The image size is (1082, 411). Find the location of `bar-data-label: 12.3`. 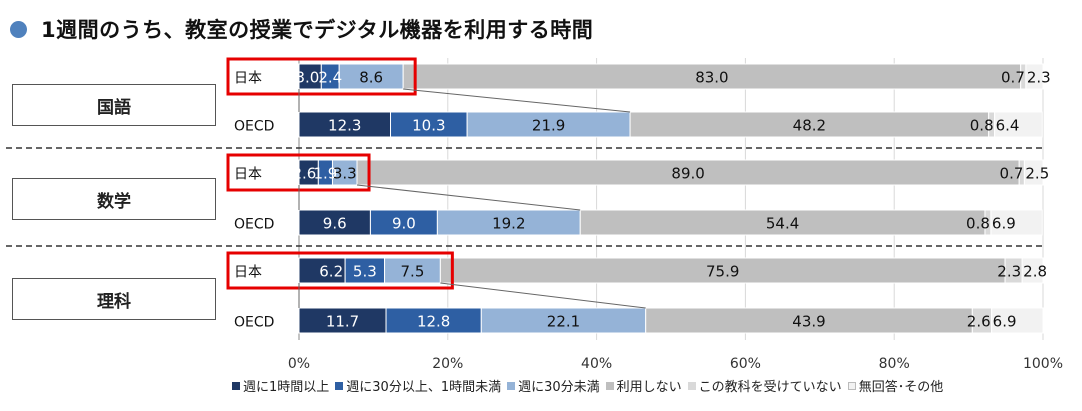

bar-data-label: 12.3 is located at coordinates (344, 126).